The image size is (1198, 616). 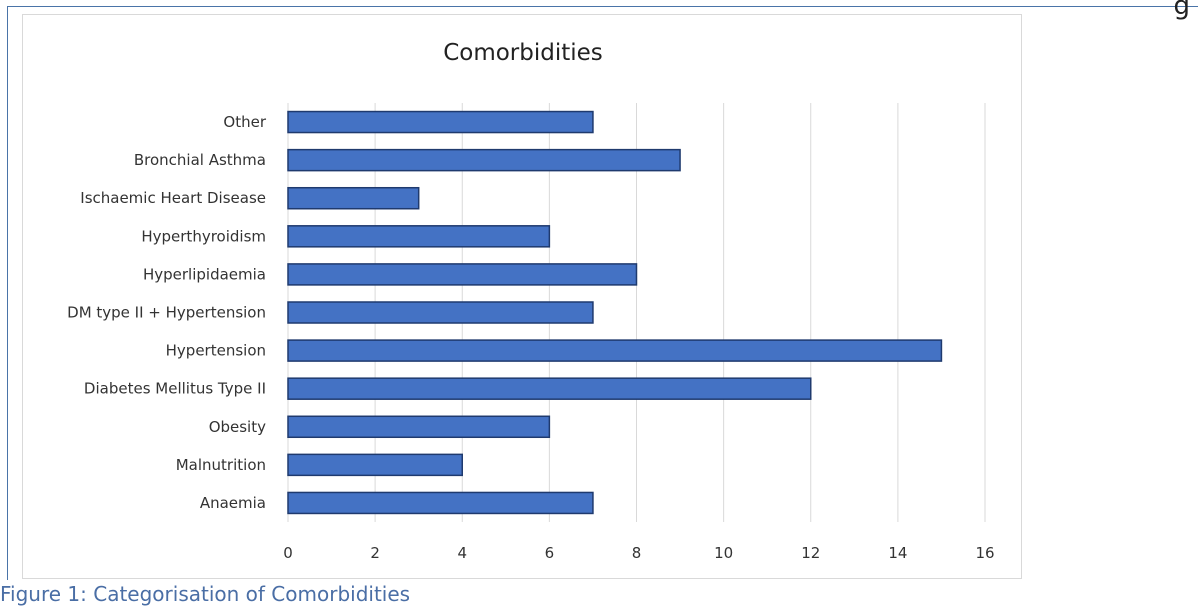 I want to click on x-tick-label: 12, so click(x=810, y=553).